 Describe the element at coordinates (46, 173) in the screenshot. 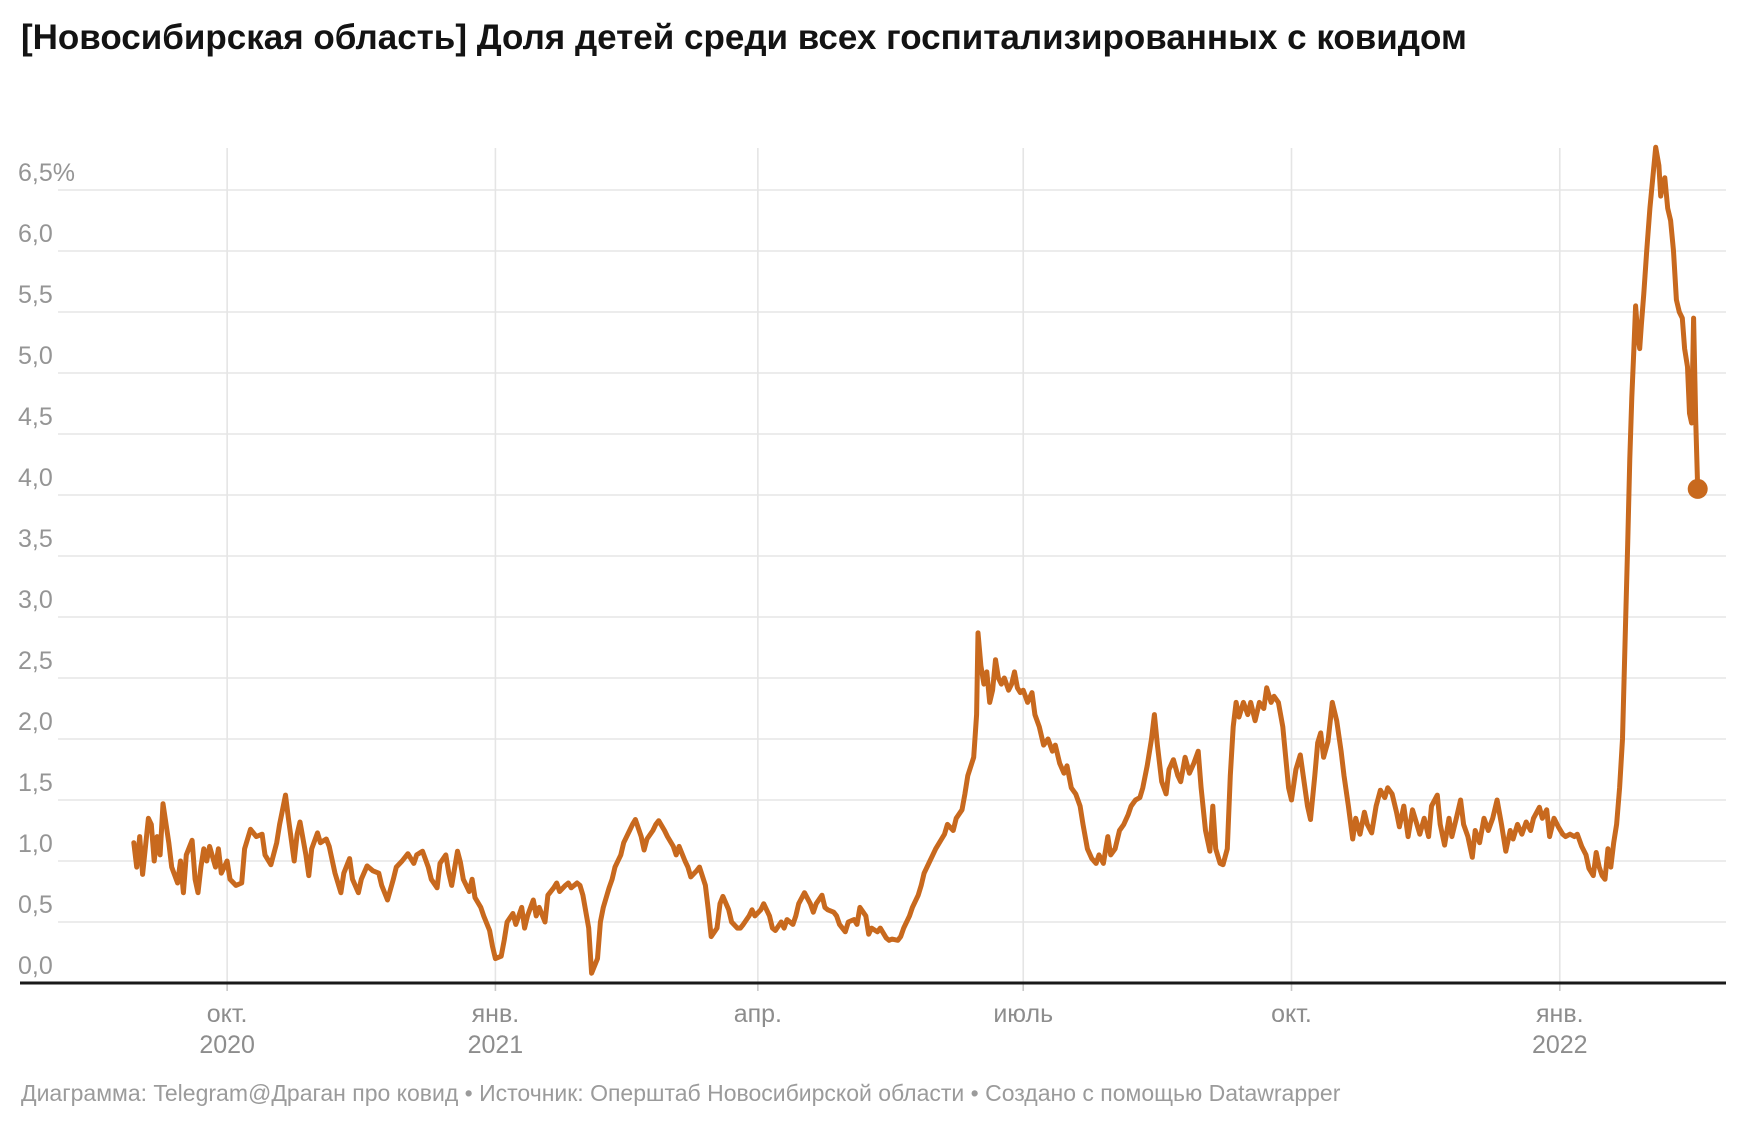

I see `y-axis-tick-label: 6,5%` at that location.